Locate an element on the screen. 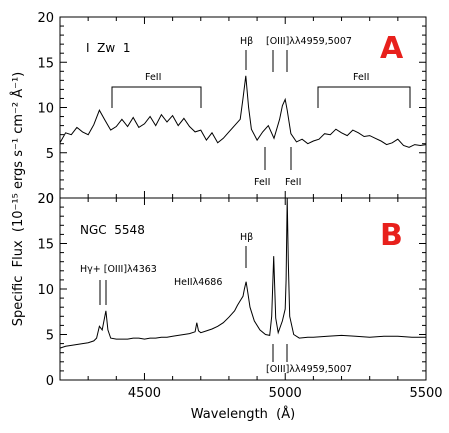 The image size is (449, 433). panel-a-feii-right-label: FeII is located at coordinates (361, 77).